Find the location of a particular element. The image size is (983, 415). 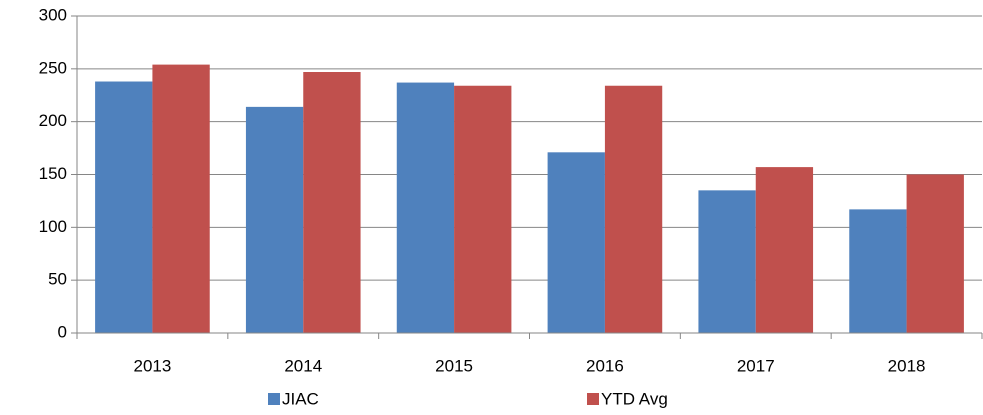

y-tick-label: 150 is located at coordinates (53, 173).